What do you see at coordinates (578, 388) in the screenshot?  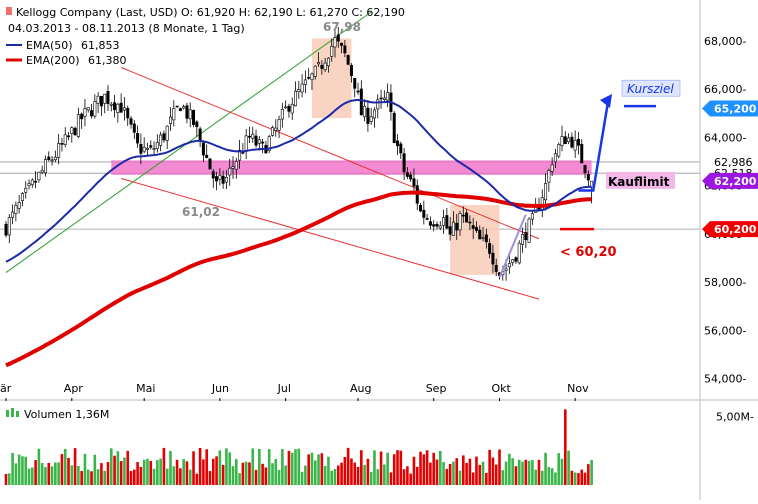 I see `month-label: Nov` at bounding box center [578, 388].